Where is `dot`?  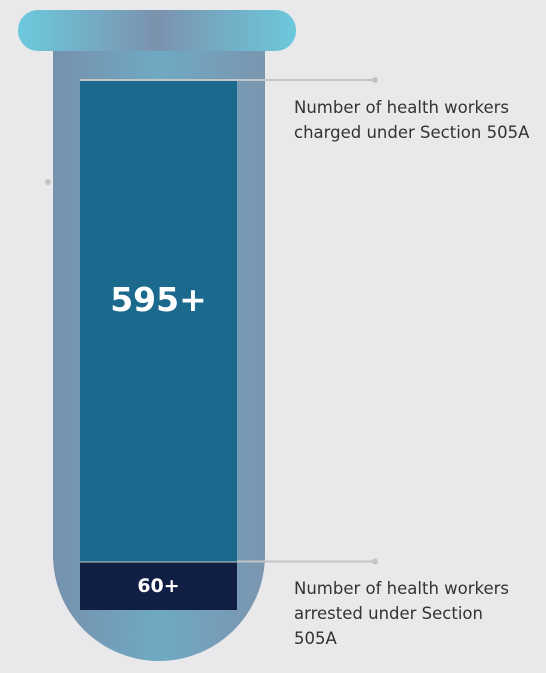
dot is located at coordinates (48, 182).